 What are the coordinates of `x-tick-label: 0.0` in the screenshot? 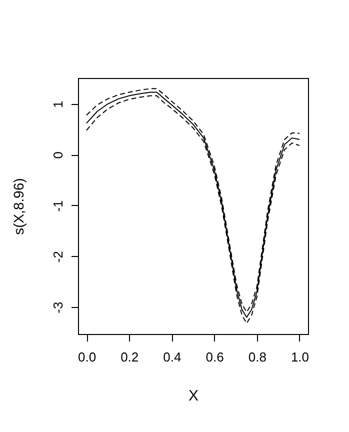 It's located at (87, 357).